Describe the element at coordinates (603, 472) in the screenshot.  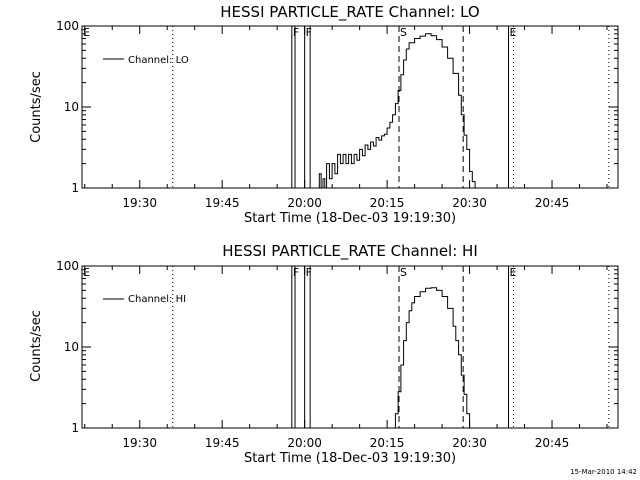
I see `timestamp: 15-Mar-2010 14:42` at that location.